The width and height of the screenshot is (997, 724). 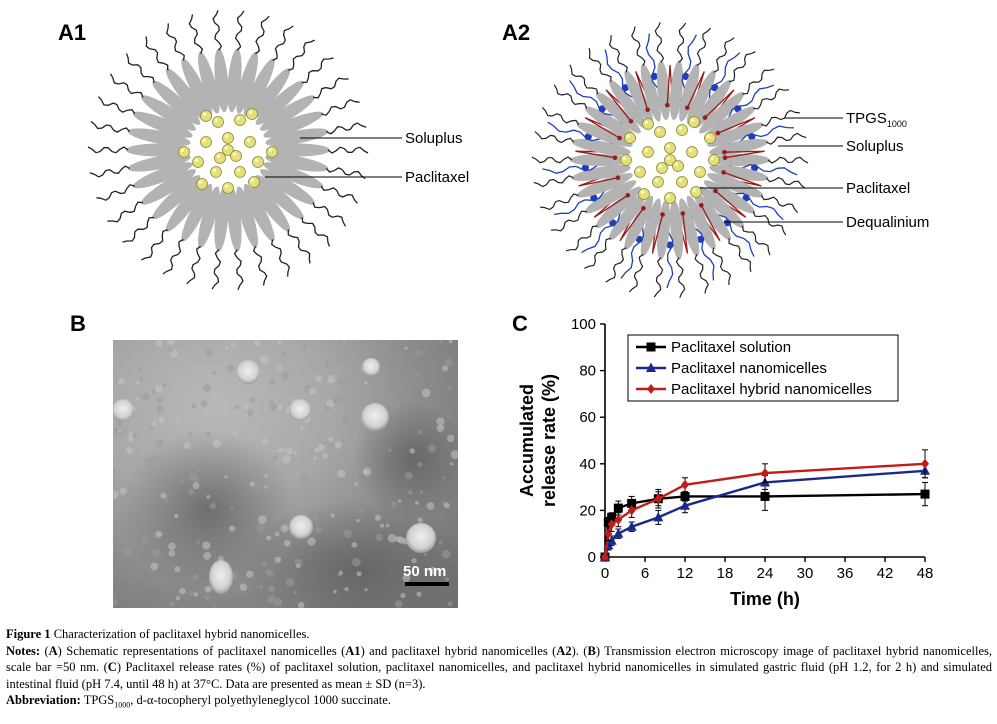 What do you see at coordinates (353, 650) in the screenshot?
I see `notes-panel-ref: A1` at bounding box center [353, 650].